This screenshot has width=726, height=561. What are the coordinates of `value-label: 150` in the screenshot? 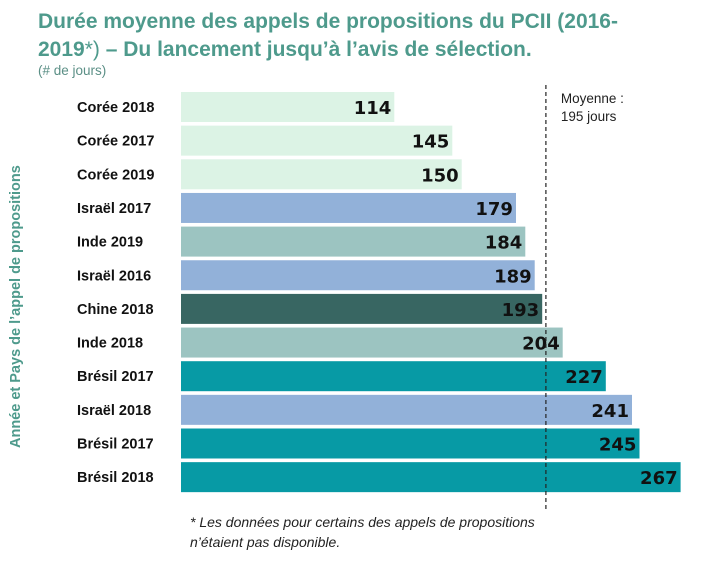 It's located at (440, 175).